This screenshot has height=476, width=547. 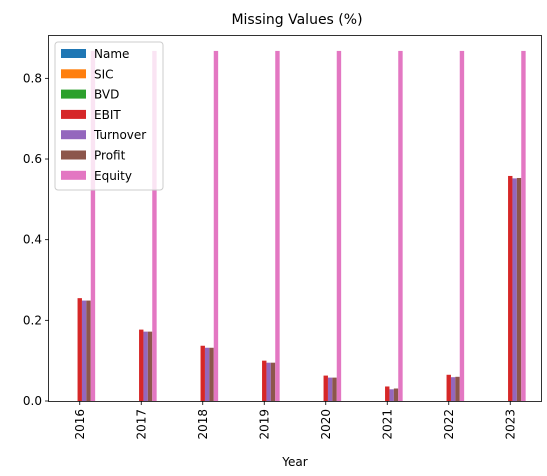 What do you see at coordinates (150, 366) in the screenshot?
I see `bar-profit-2017` at bounding box center [150, 366].